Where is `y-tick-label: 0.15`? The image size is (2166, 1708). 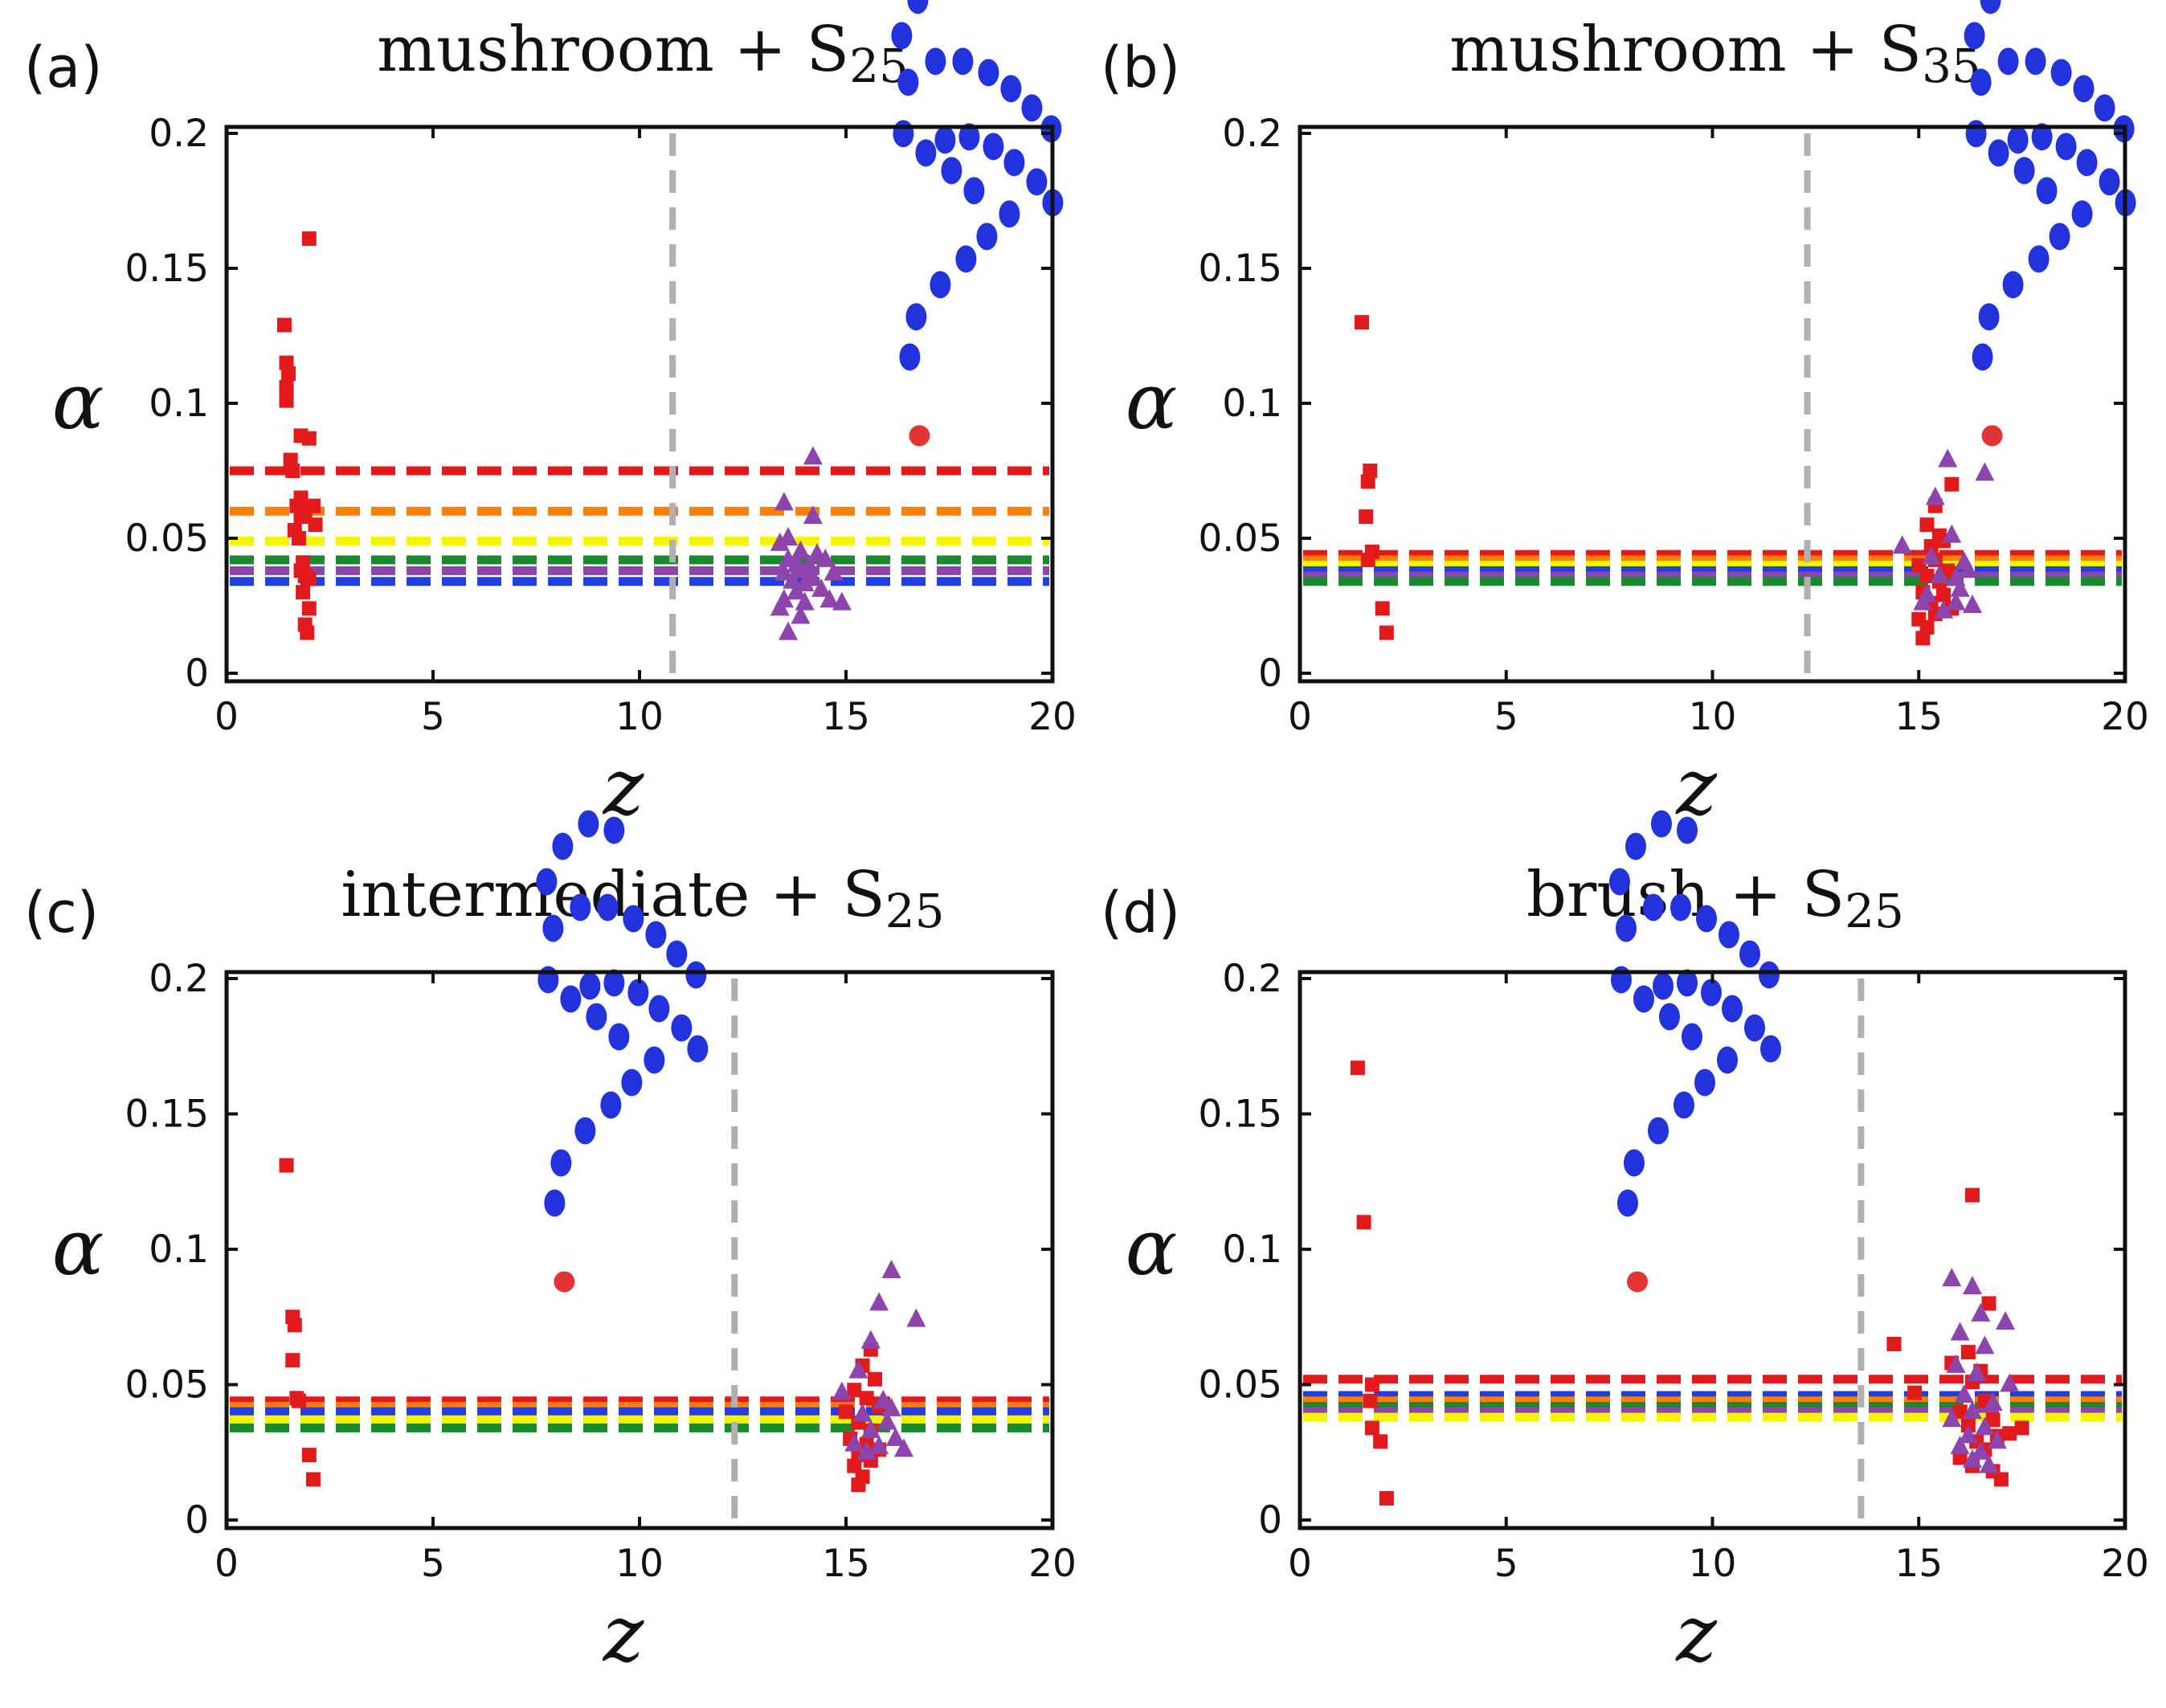 y-tick-label: 0.15 is located at coordinates (167, 1115).